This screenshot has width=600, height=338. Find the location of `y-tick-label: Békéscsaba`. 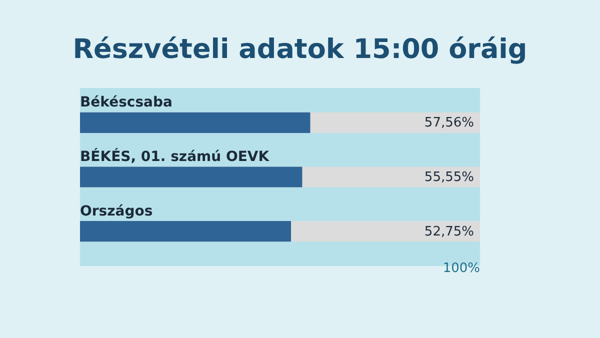

y-tick-label: Békéscsaba is located at coordinates (126, 102).